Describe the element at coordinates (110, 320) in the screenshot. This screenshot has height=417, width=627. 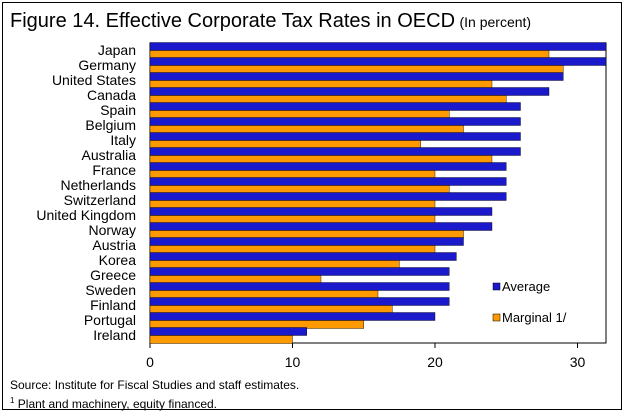
I see `category-label: Portugal` at that location.